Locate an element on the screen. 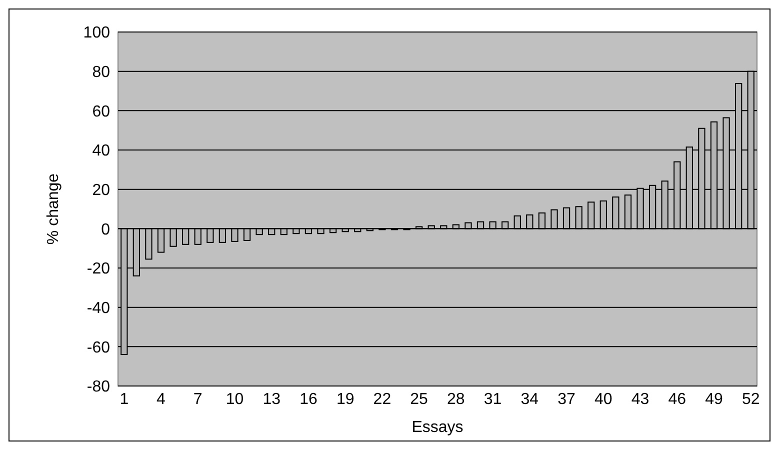 This screenshot has height=450, width=779. x-tick-label: 1 is located at coordinates (124, 399).